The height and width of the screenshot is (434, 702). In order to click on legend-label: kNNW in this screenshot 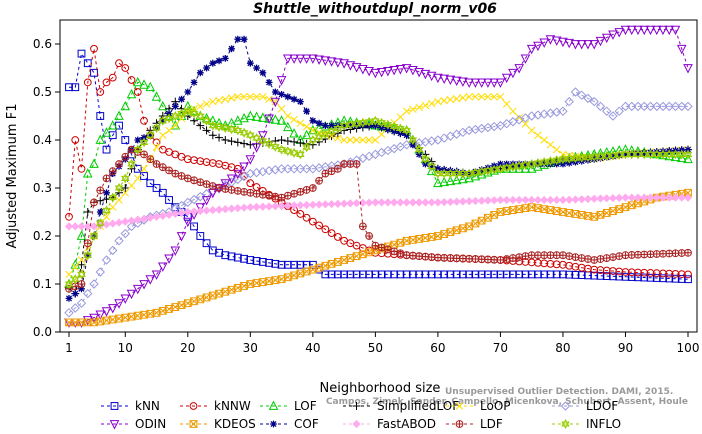, I will do `click(232, 406)`.